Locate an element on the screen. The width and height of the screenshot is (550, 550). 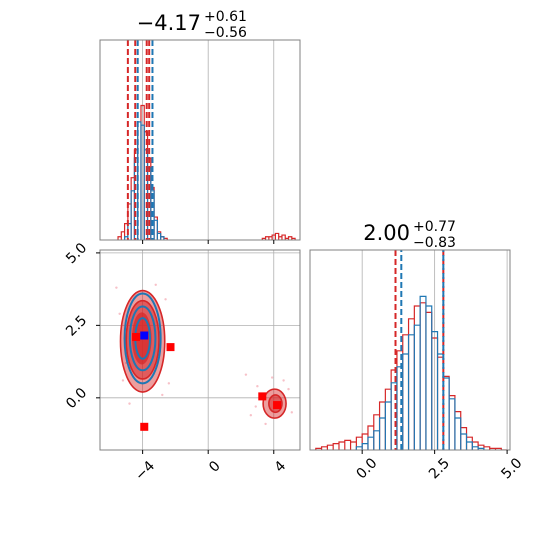
contour-plot-area is located at coordinates (200, 350).